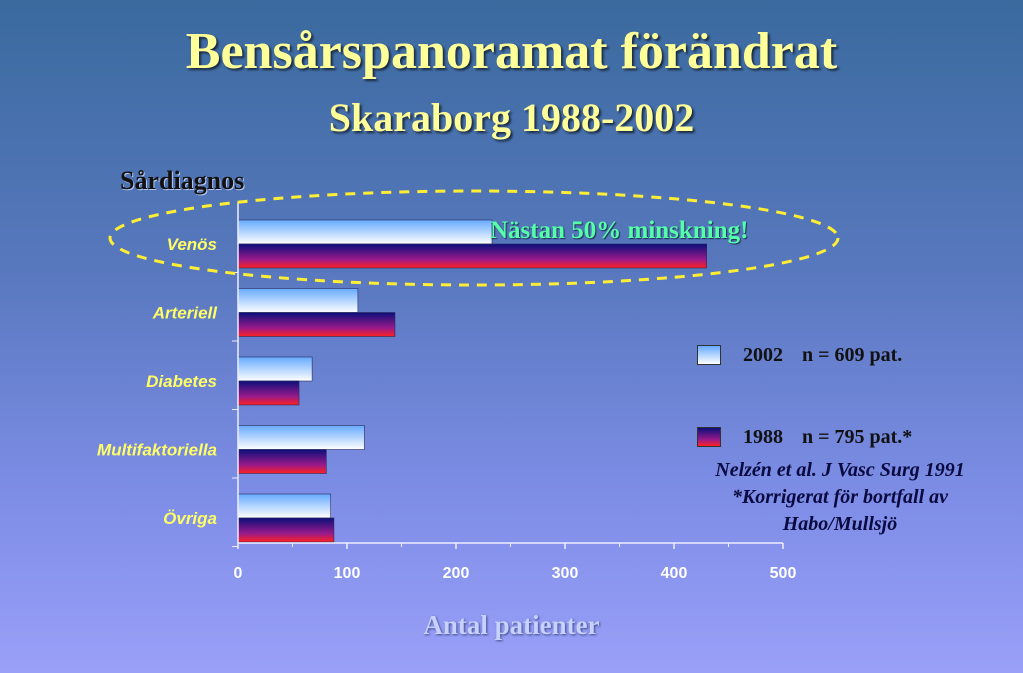 The width and height of the screenshot is (1023, 673). What do you see at coordinates (511, 51) in the screenshot?
I see `slide-title: Bensårspanoramat förändrat` at bounding box center [511, 51].